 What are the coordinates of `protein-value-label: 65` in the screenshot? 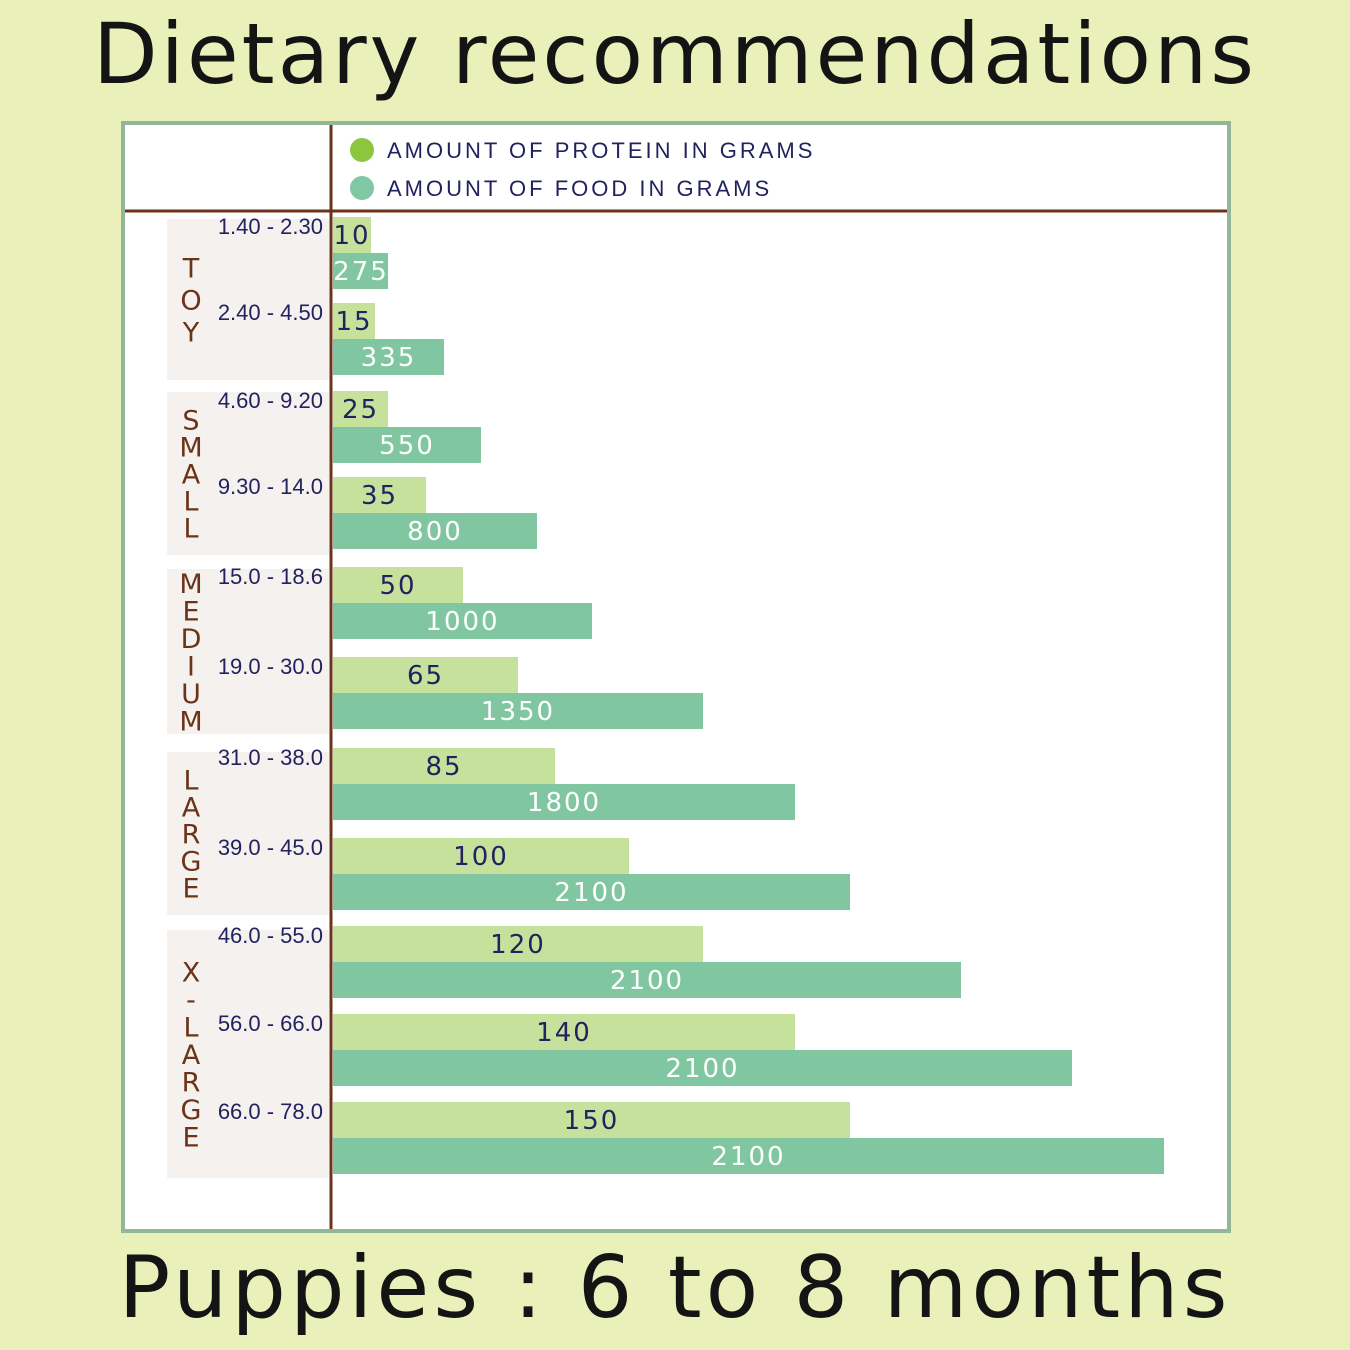 It's located at (425, 676).